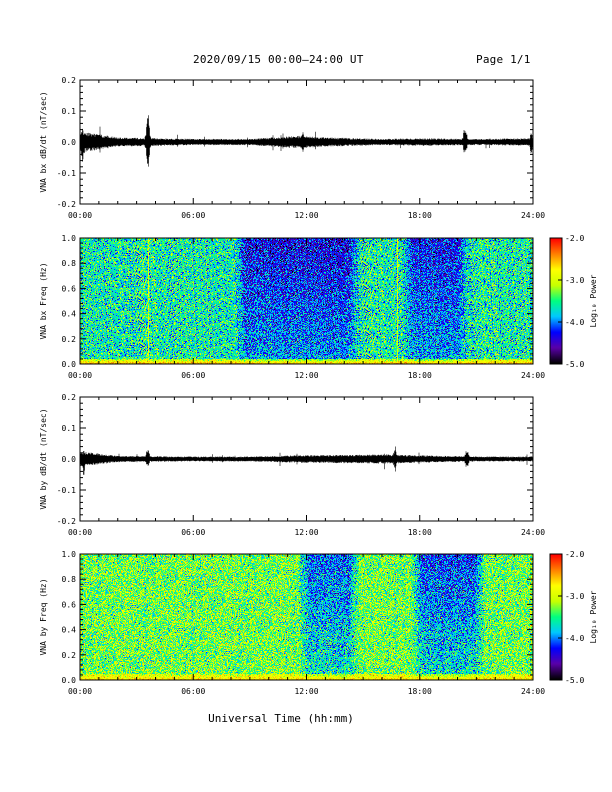  Describe the element at coordinates (278, 59) in the screenshot. I see `plot-title: 2020/09/15 00:00–24:00 UT` at that location.